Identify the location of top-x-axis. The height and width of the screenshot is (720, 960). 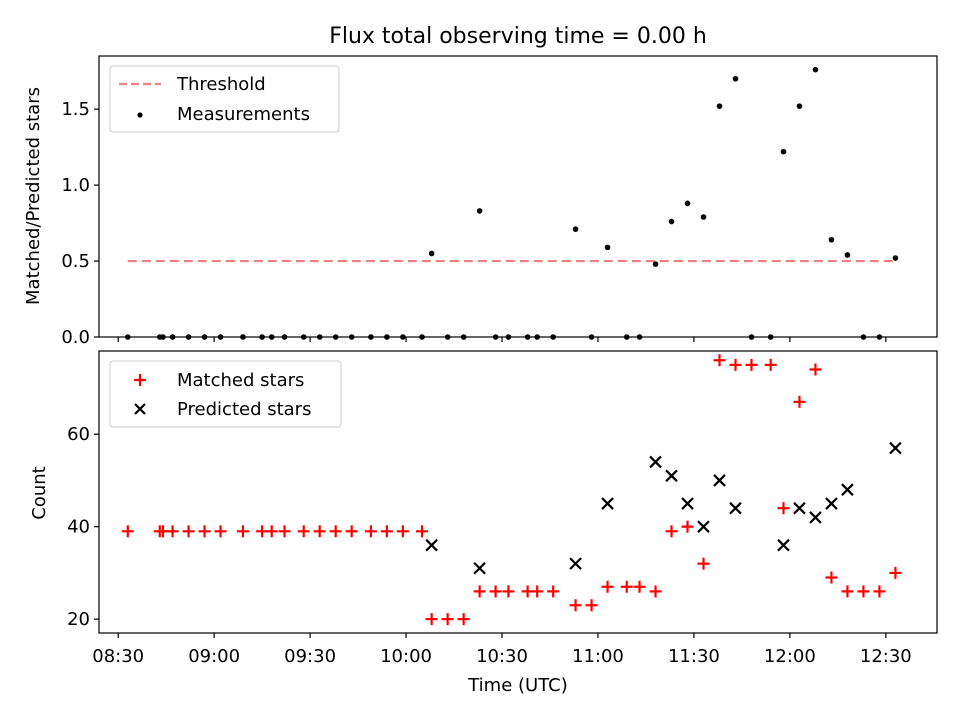
(502, 339).